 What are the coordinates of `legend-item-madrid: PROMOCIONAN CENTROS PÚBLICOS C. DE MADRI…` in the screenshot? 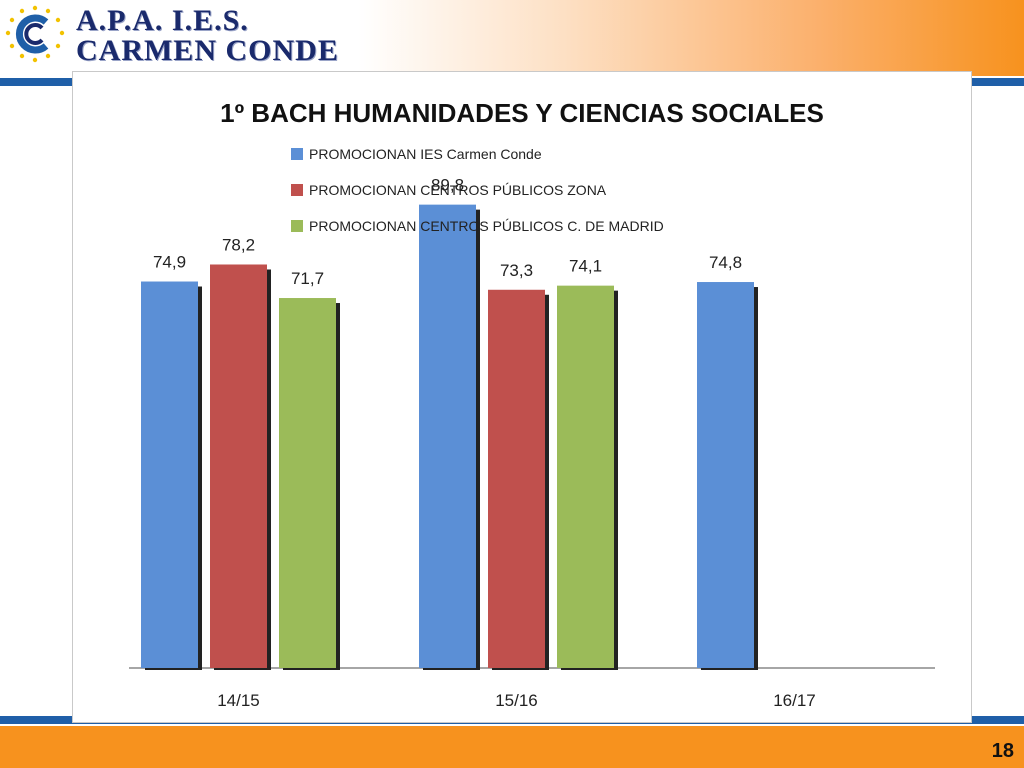 It's located at (477, 226).